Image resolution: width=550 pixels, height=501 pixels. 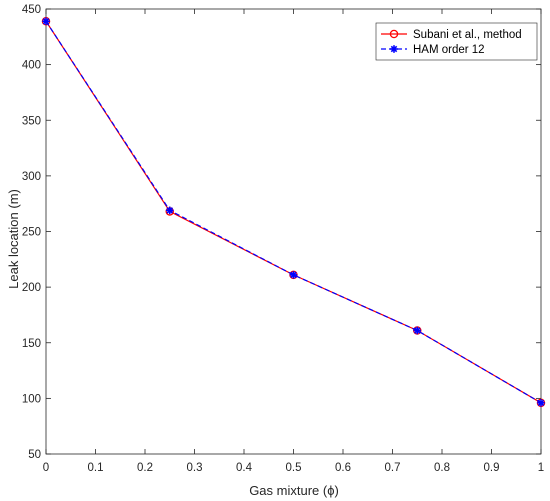 I want to click on y-tick-label: 450, so click(x=31, y=10).